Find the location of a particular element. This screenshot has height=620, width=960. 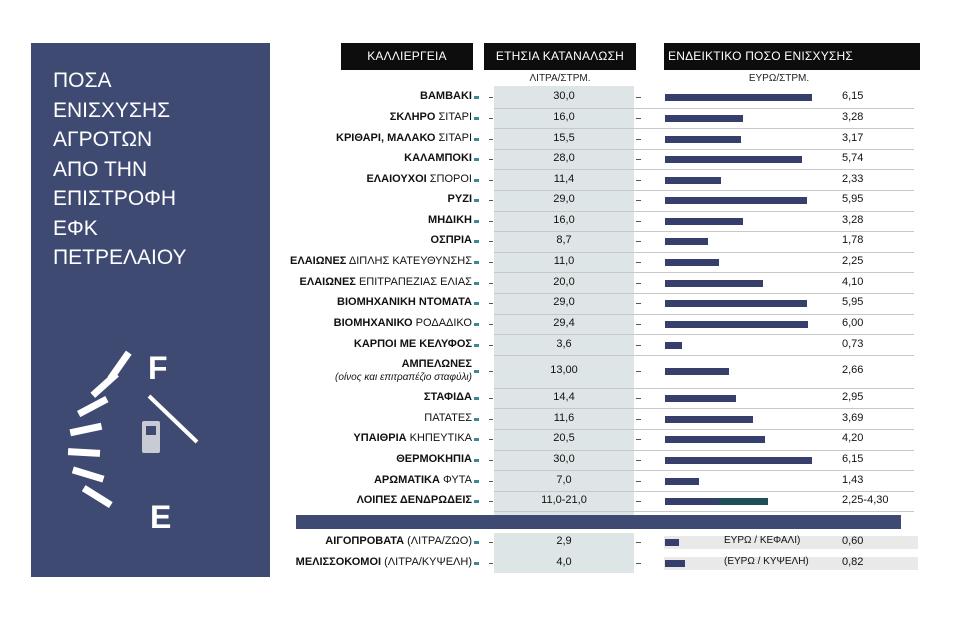

consumption-value: 2,9 is located at coordinates (564, 541).